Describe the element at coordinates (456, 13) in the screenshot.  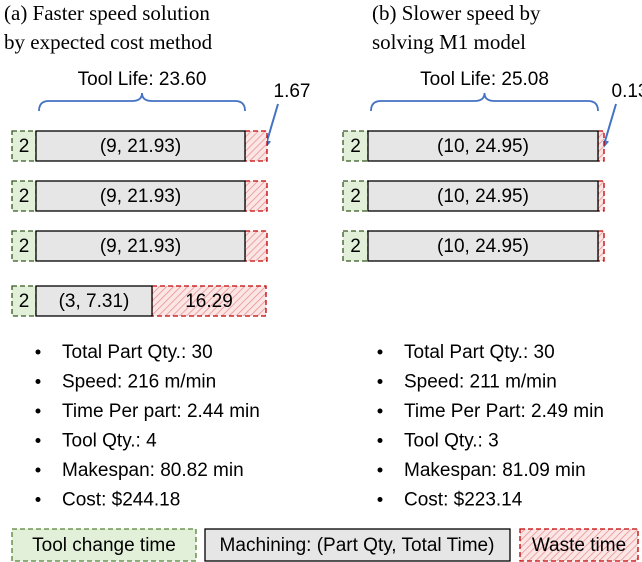
I see `panel-title: (b) Slower speed by` at that location.